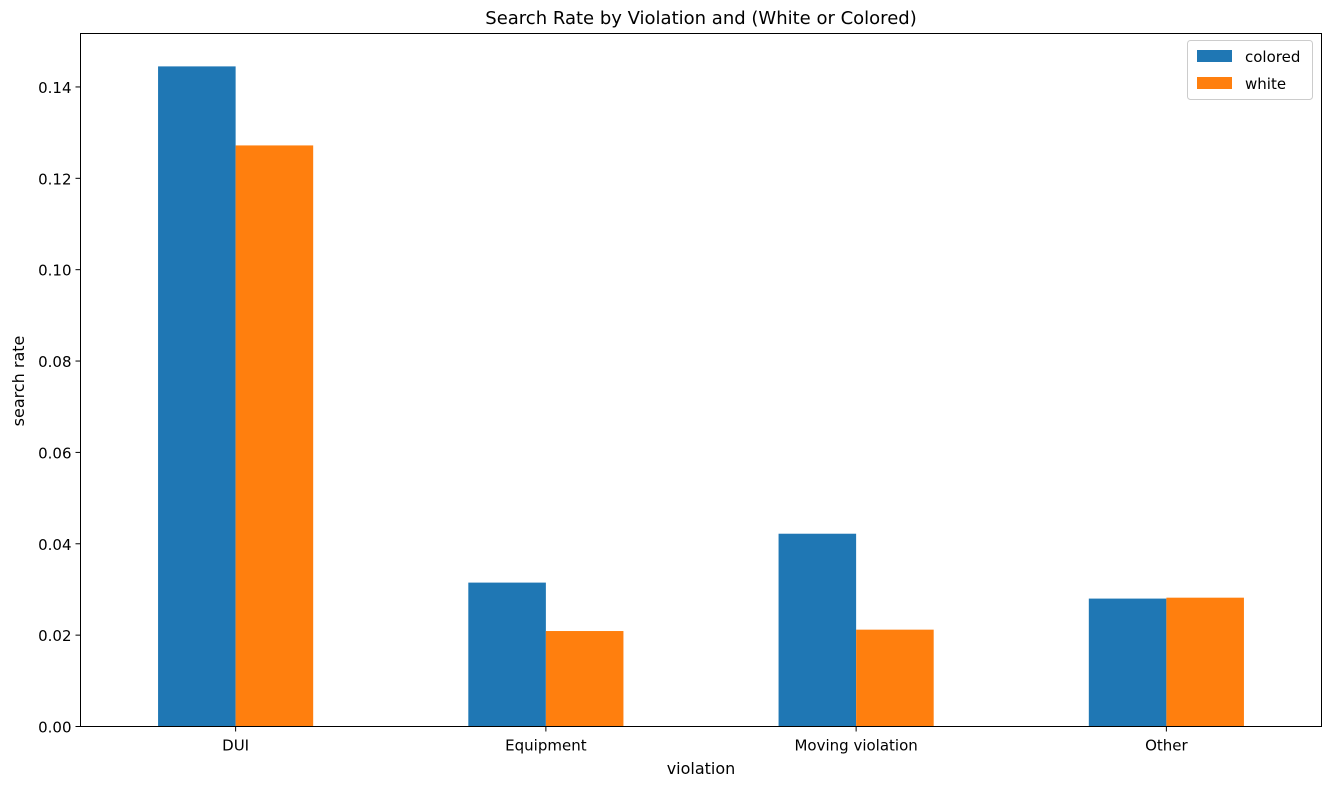 Image resolution: width=1330 pixels, height=791 pixels. I want to click on y-tick-label: 0.12, so click(54, 179).